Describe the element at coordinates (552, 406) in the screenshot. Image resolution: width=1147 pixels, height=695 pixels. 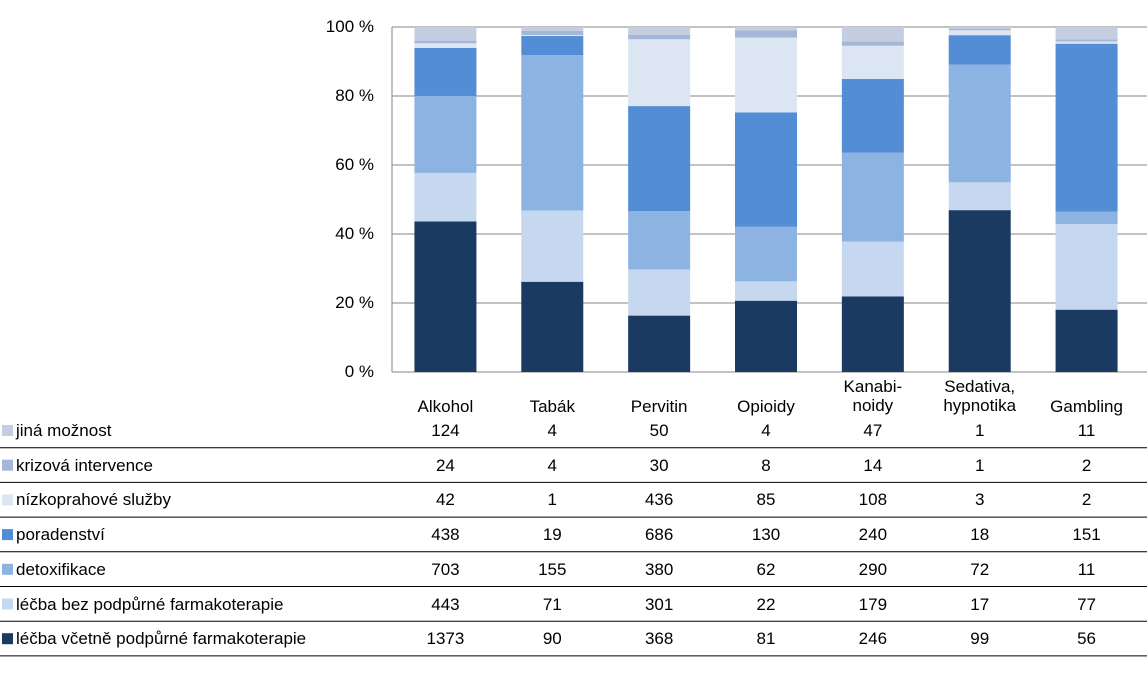
I see `x-tick-label: Tabák` at that location.